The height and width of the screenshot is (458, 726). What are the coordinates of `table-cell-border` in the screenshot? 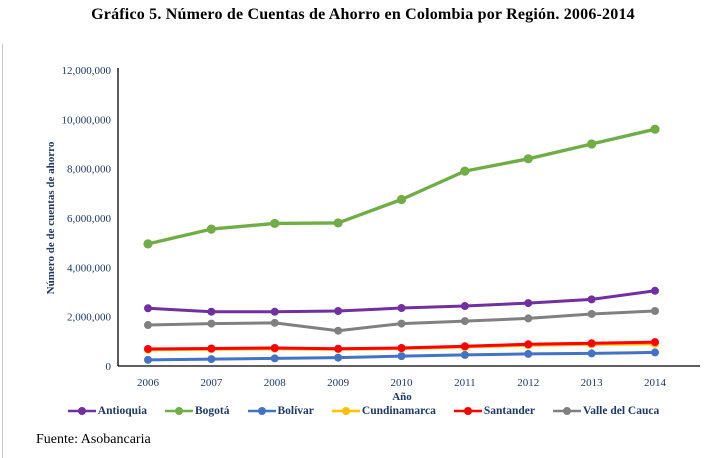 It's located at (2, 251).